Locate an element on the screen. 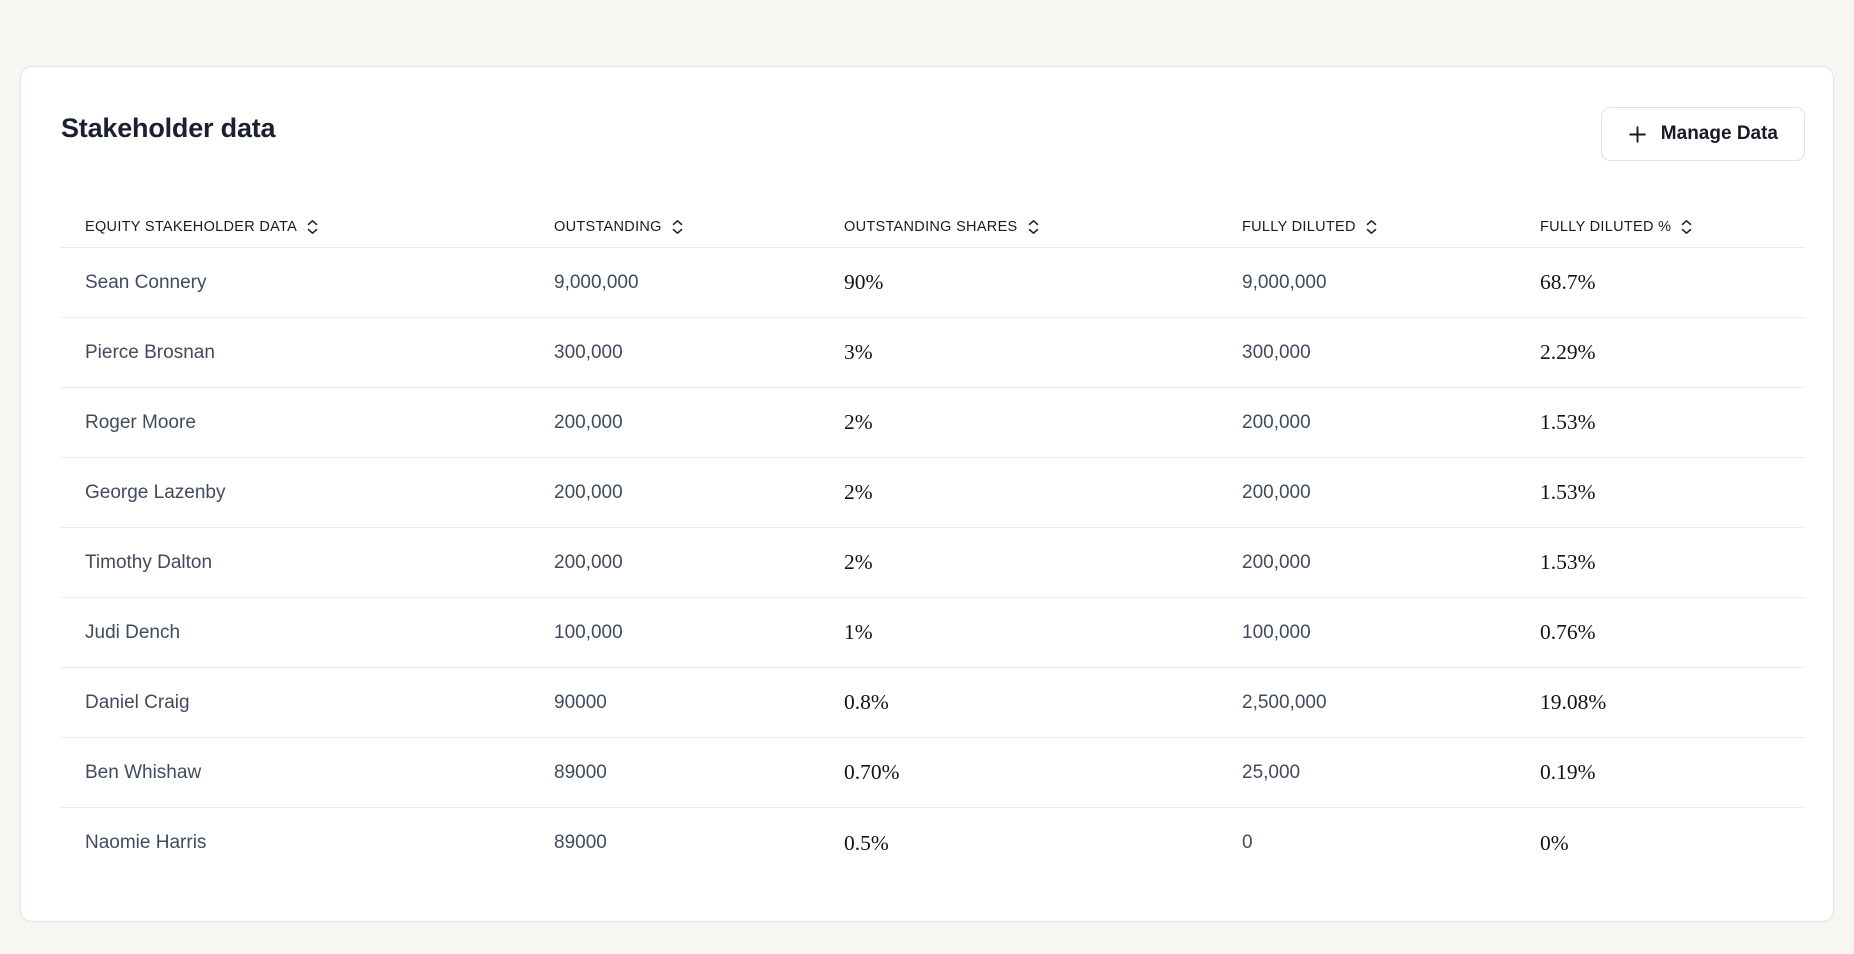 This screenshot has width=1854, height=954. cell-outstanding-shares: 1% is located at coordinates (858, 632).